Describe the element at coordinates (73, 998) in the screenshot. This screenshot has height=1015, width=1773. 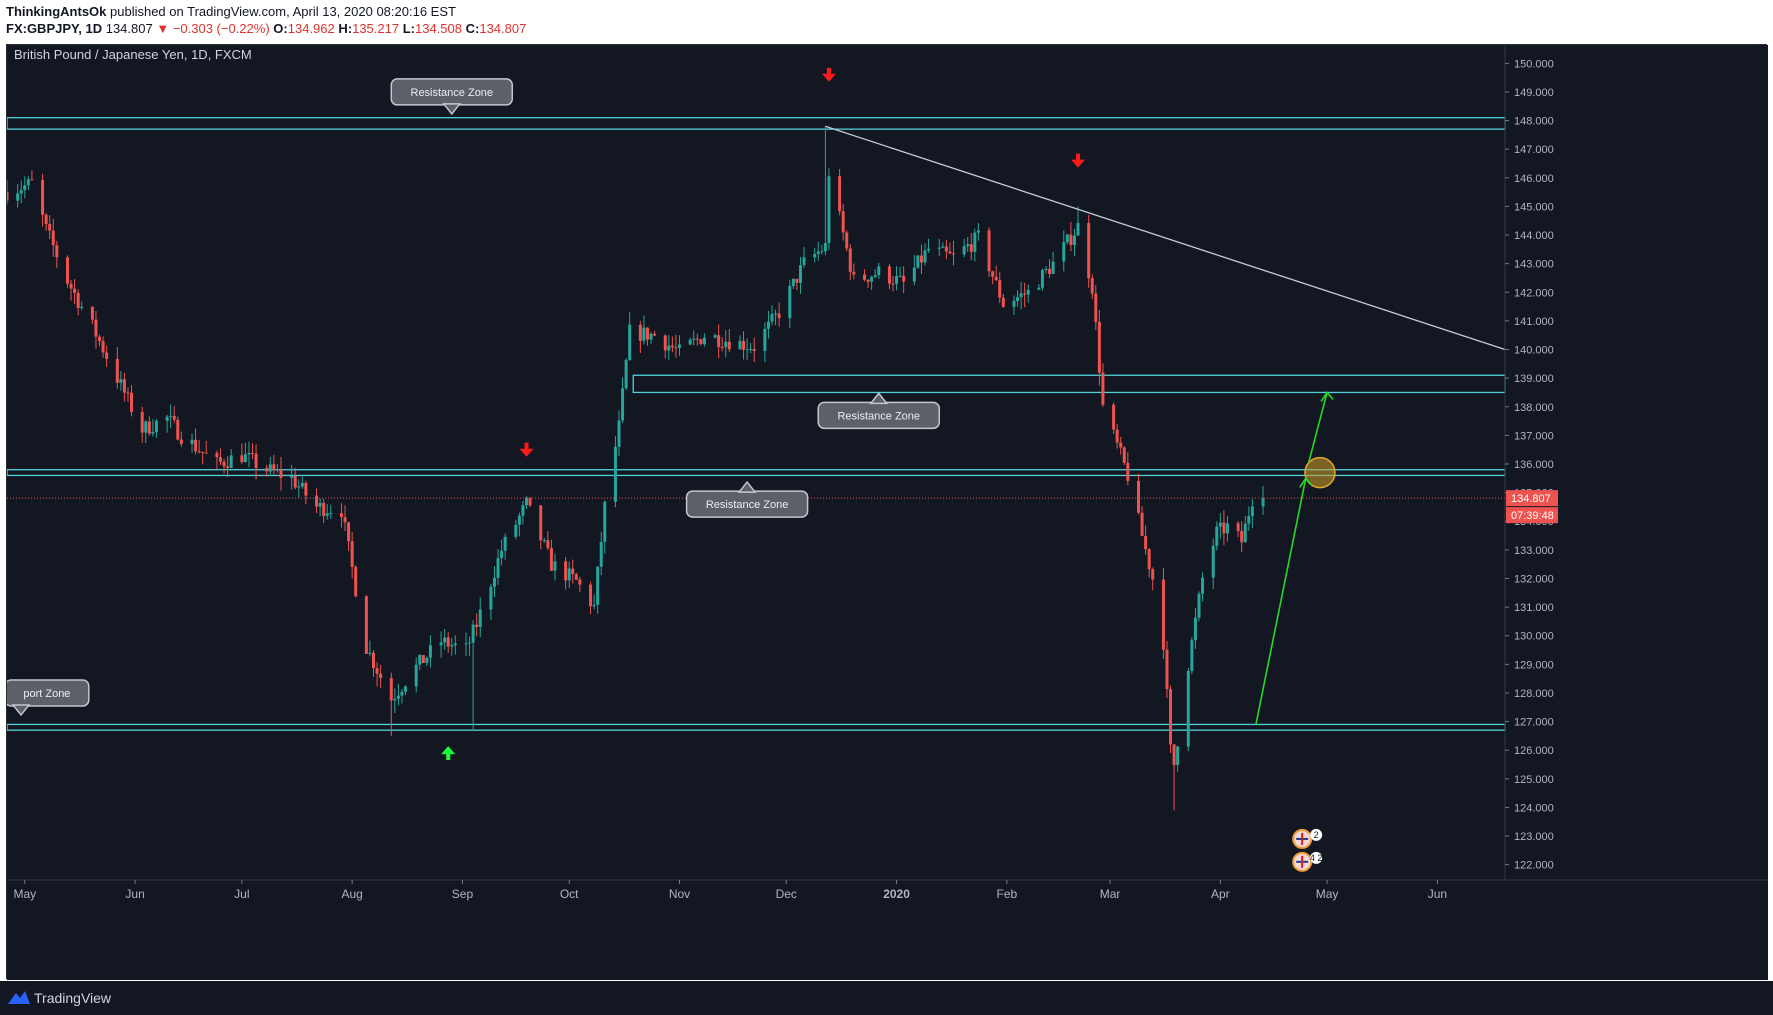
I see `brand-name: TradingView` at that location.